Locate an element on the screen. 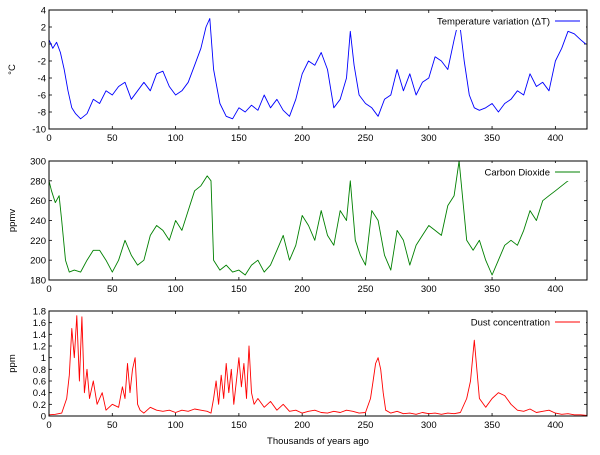 This screenshot has height=455, width=600. legend: Temperature variation (ΔT) is located at coordinates (508, 21).